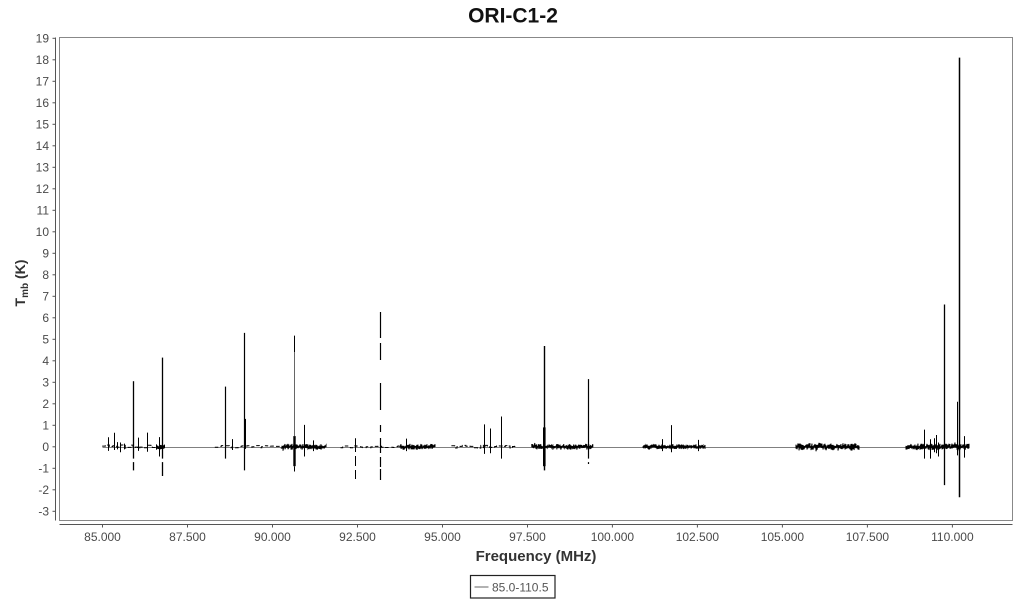 The image size is (1024, 600). Describe the element at coordinates (45, 296) in the screenshot. I see `svg-text: 7` at that location.